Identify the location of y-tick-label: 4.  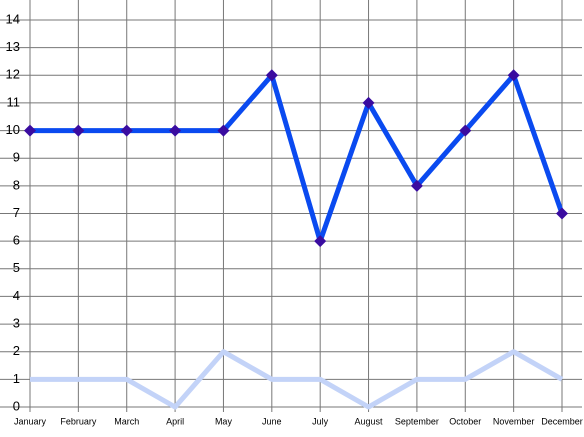
(16, 295).